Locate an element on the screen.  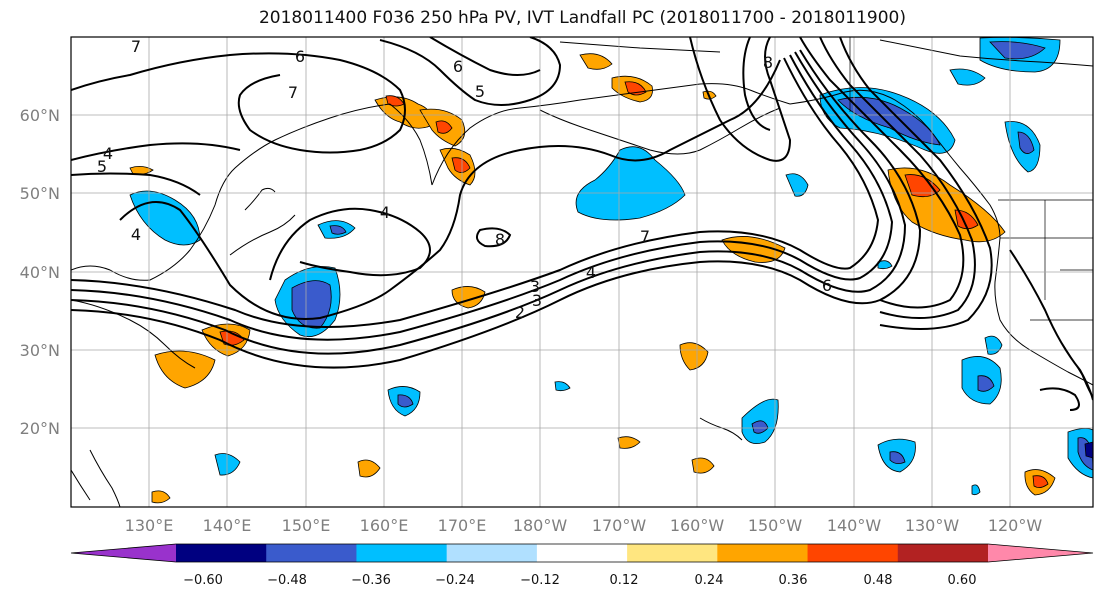
lon-tick-label: 180°W is located at coordinates (540, 525).